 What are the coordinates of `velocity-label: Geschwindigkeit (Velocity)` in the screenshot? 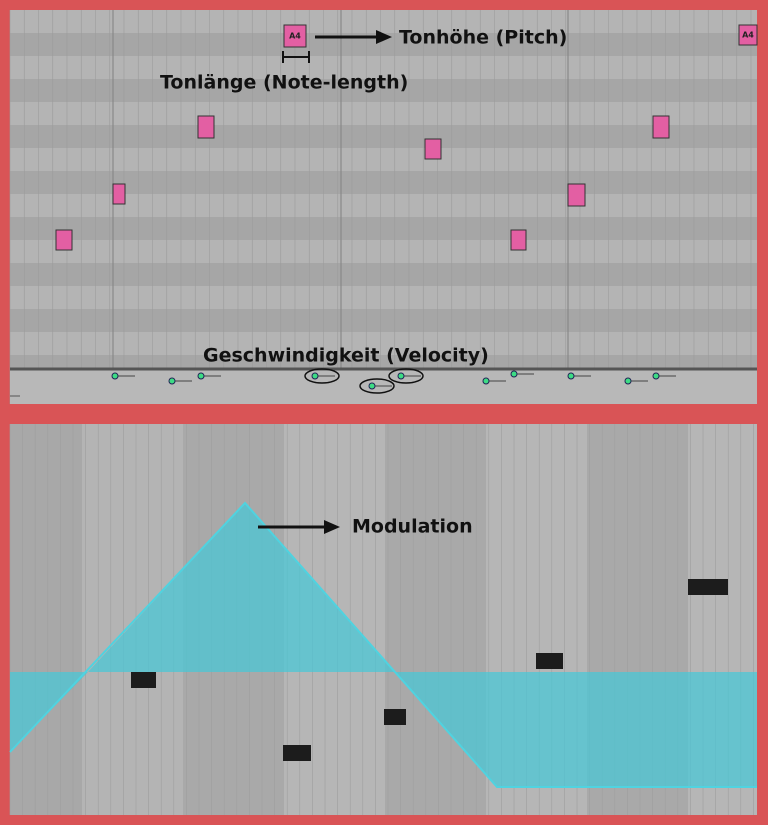 It's located at (346, 356).